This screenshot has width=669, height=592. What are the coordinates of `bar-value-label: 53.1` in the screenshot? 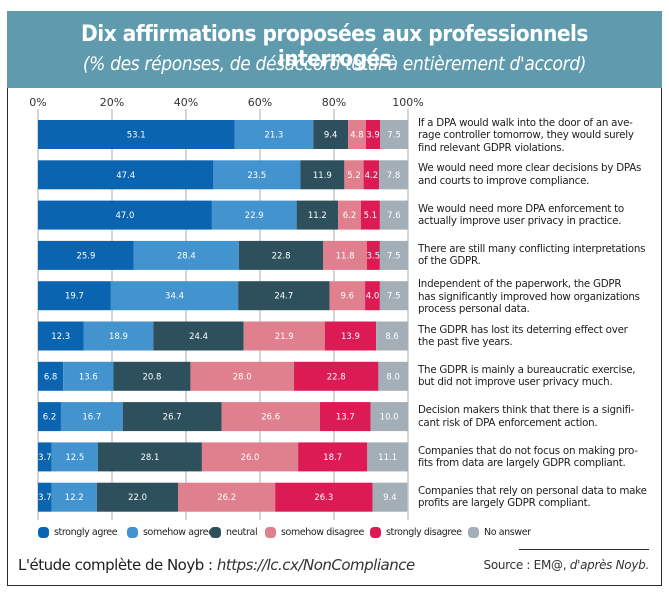 It's located at (136, 136).